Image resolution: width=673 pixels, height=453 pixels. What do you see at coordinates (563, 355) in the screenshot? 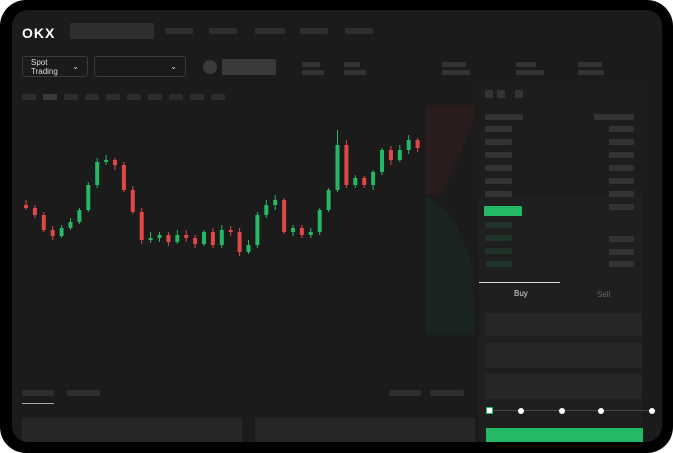
I see `amount-input` at bounding box center [563, 355].